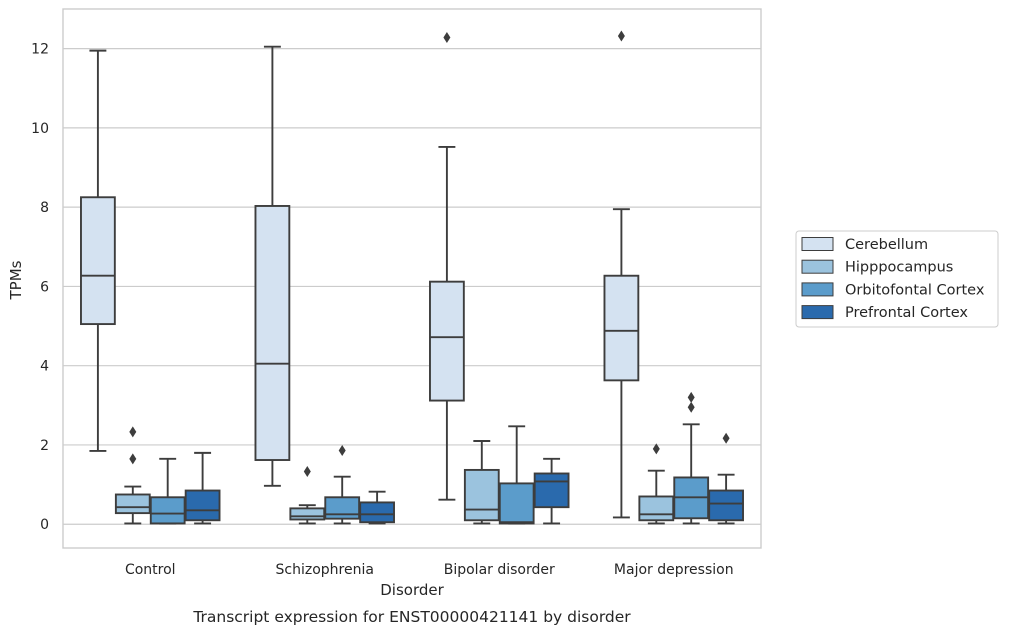 The width and height of the screenshot is (1009, 634). I want to click on x-axis-title: Disorder, so click(412, 590).